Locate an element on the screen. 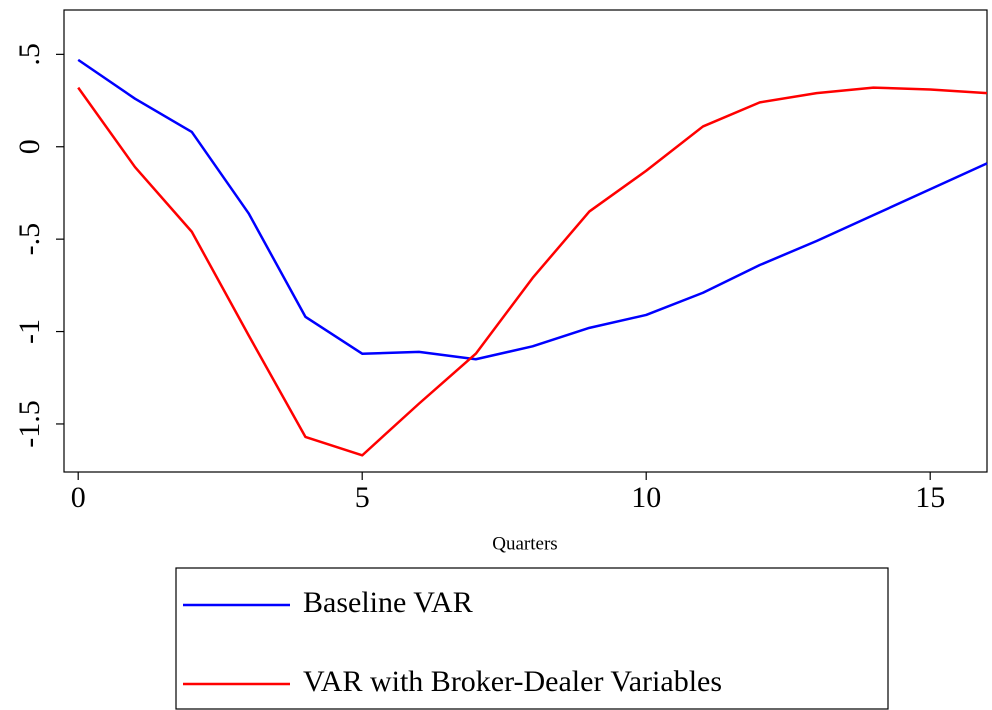 The height and width of the screenshot is (710, 992). legend-label: VAR with Broker-Dealer Variables is located at coordinates (512, 681).